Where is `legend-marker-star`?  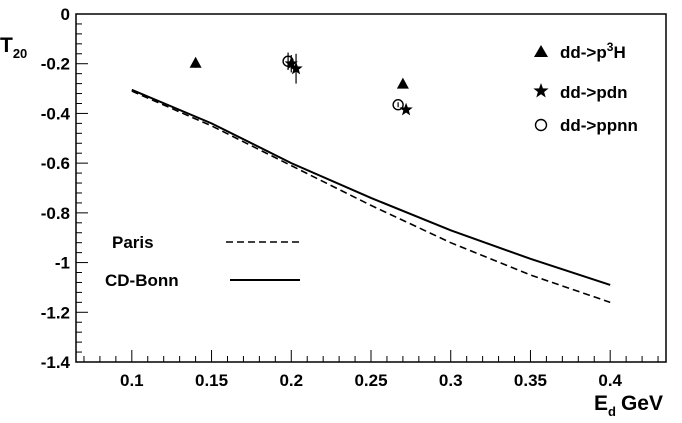
legend-marker-star is located at coordinates (541, 90).